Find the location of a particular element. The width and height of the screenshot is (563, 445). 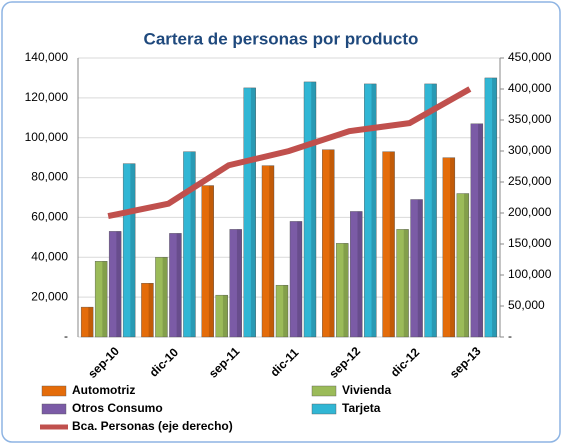

y2-tick-label: 250,000 is located at coordinates (530, 181).